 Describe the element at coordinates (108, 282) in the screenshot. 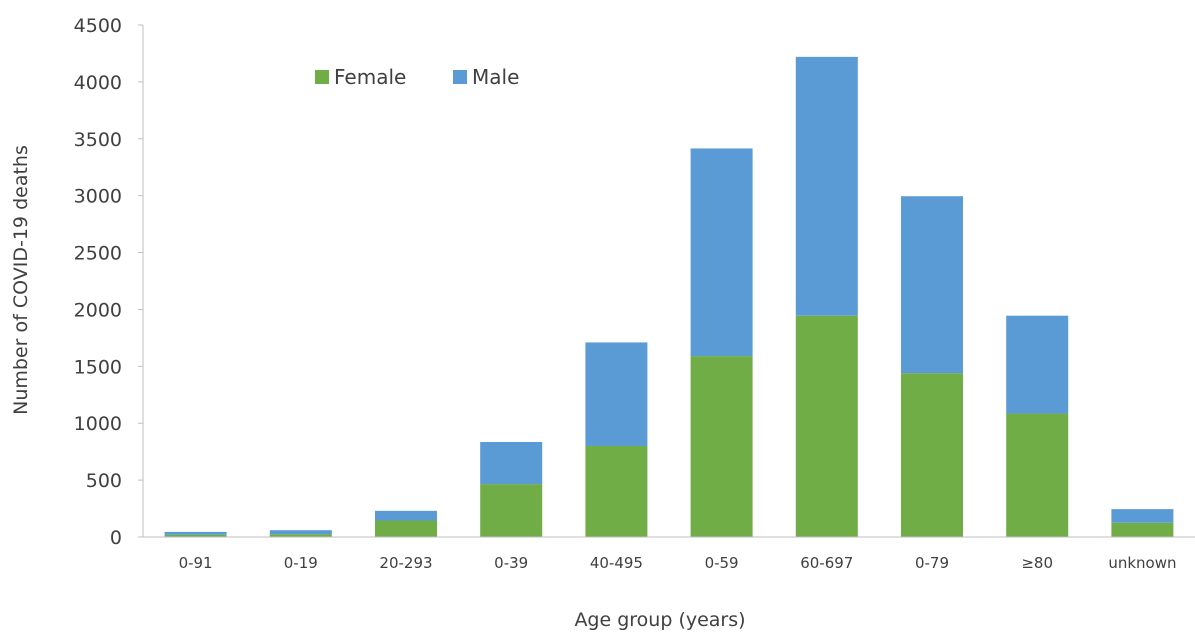

I see `y-axis-ticks: 0 500 1000 1500 2000 2500 3000 3500 4000 4500` at that location.